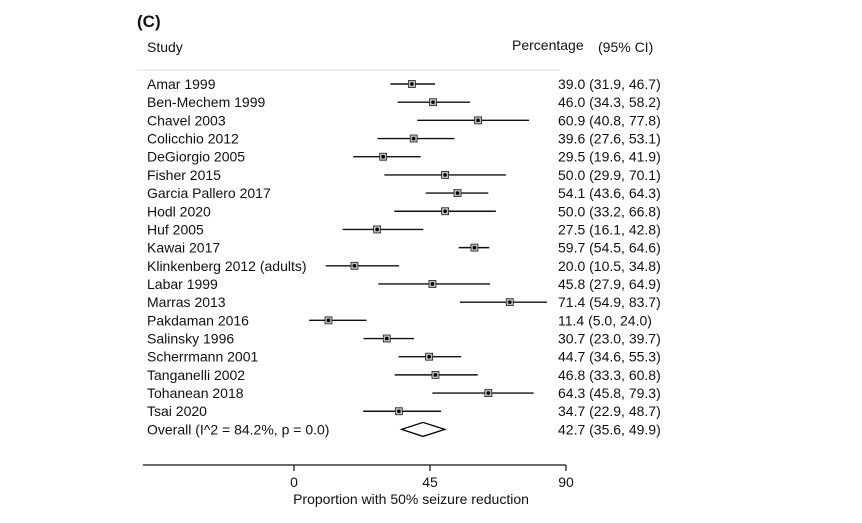 Image resolution: width=862 pixels, height=523 pixels. I want to click on x-tick-label: 0, so click(294, 482).